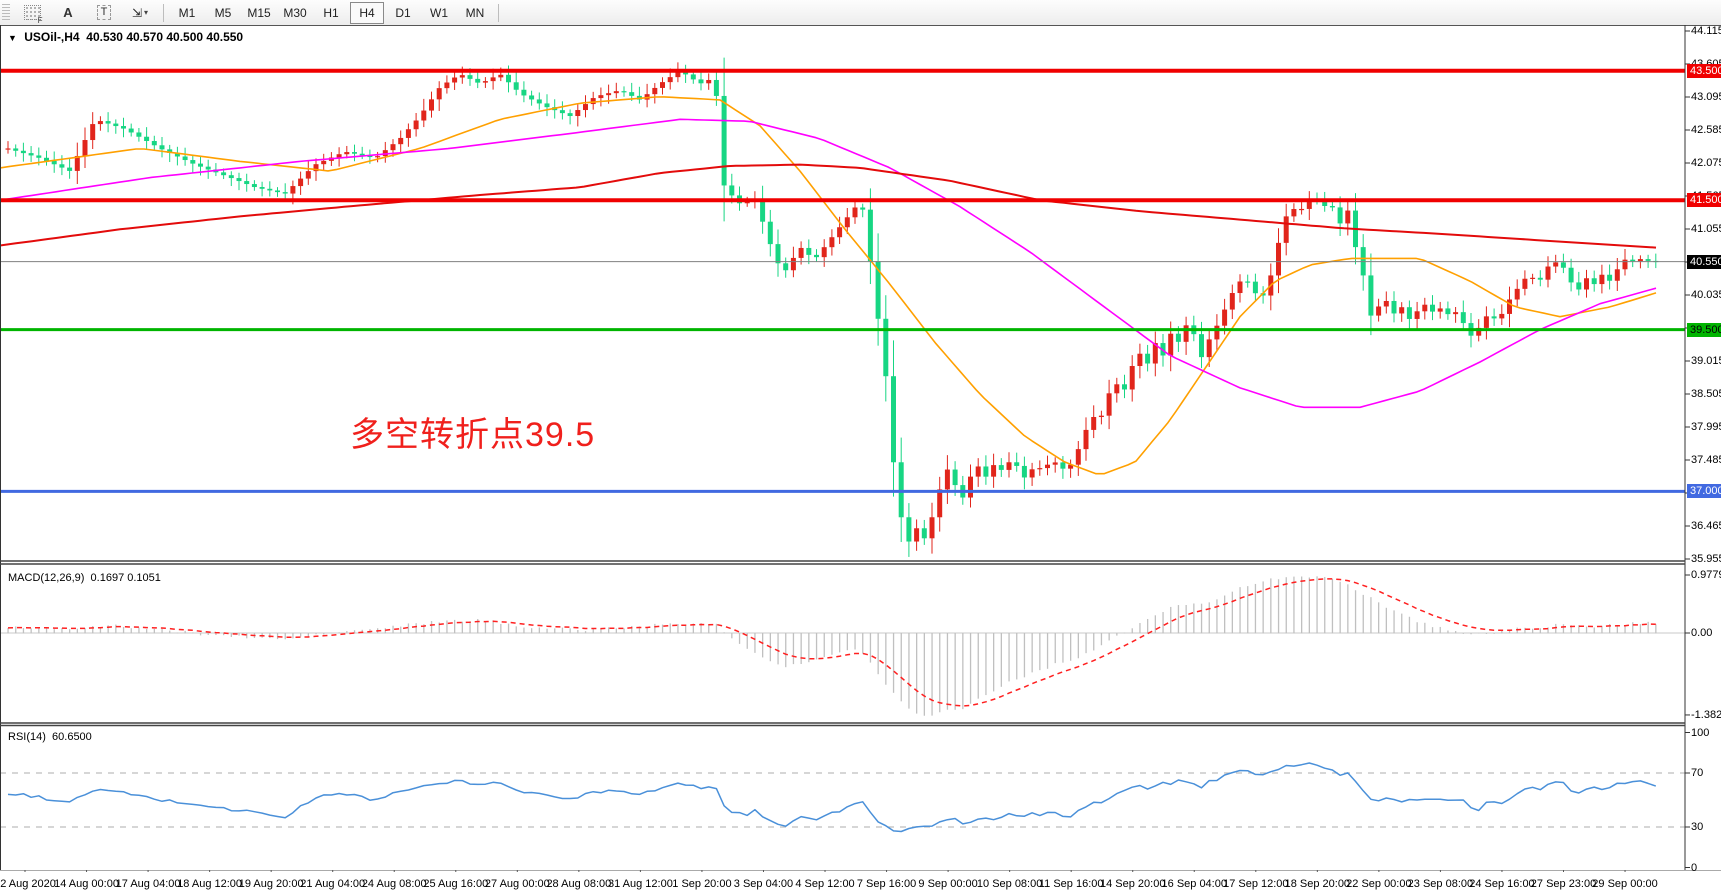 Image resolution: width=1721 pixels, height=895 pixels. What do you see at coordinates (1132, 884) in the screenshot?
I see `date-axis-label: 14 Sep 20:00` at bounding box center [1132, 884].